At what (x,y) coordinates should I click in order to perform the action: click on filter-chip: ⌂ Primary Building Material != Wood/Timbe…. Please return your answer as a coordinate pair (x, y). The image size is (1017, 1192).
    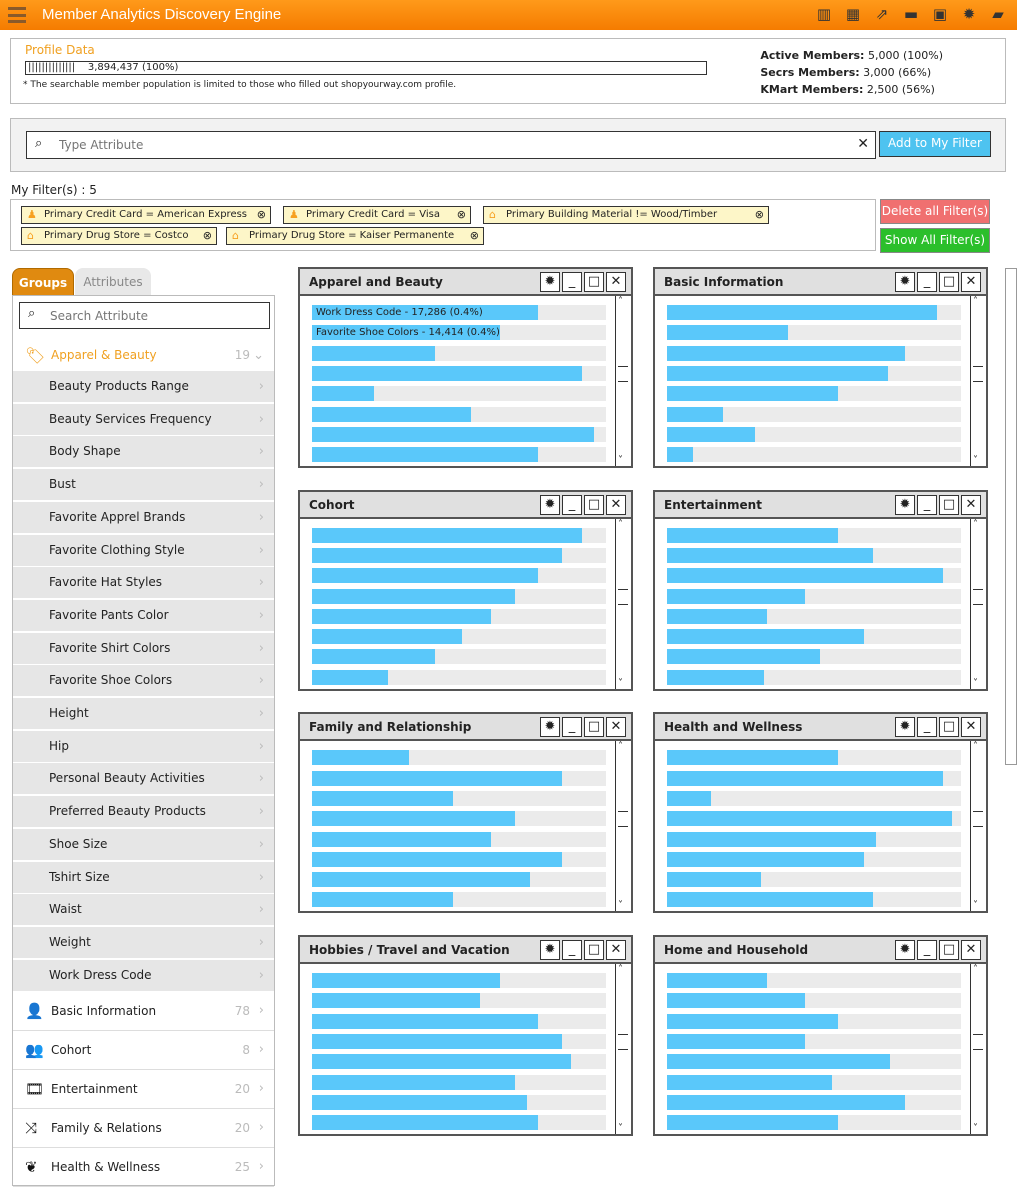
    Looking at the image, I should click on (626, 215).